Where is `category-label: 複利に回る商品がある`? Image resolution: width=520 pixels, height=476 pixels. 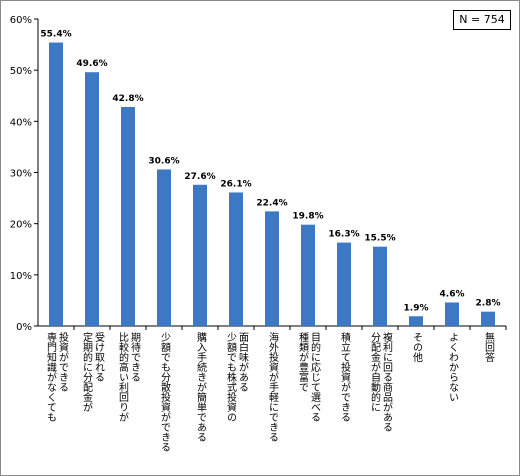
category-label: 複利に回る商品がある is located at coordinates (387, 381).